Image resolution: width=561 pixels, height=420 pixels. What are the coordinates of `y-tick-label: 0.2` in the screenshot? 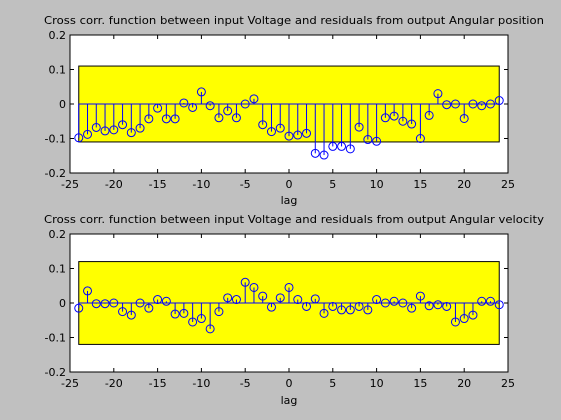 It's located at (58, 234).